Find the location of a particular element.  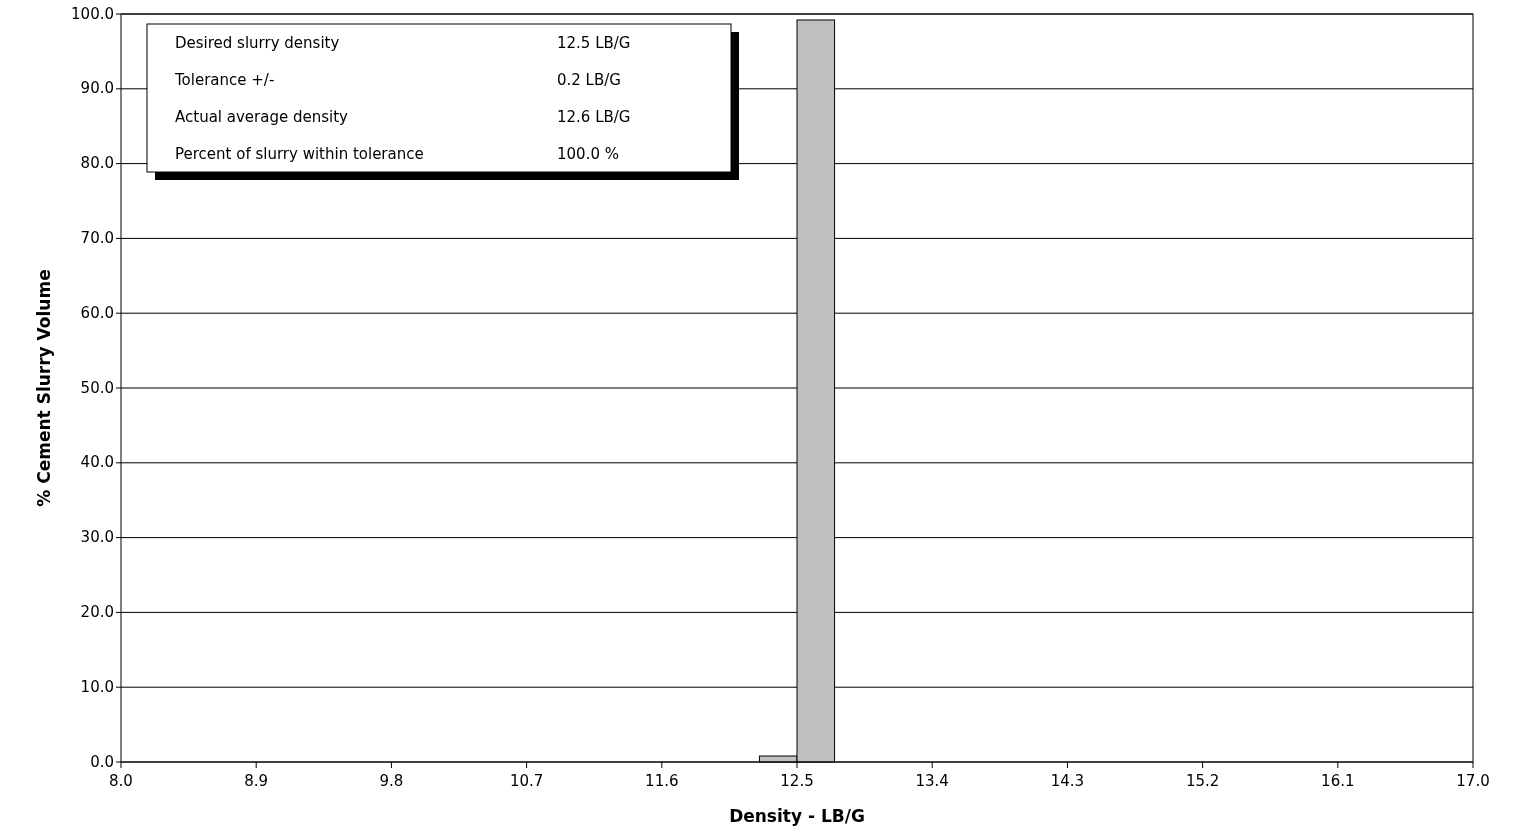

y-axis-title: % Cement Slurry Volume is located at coordinates (44, 388).